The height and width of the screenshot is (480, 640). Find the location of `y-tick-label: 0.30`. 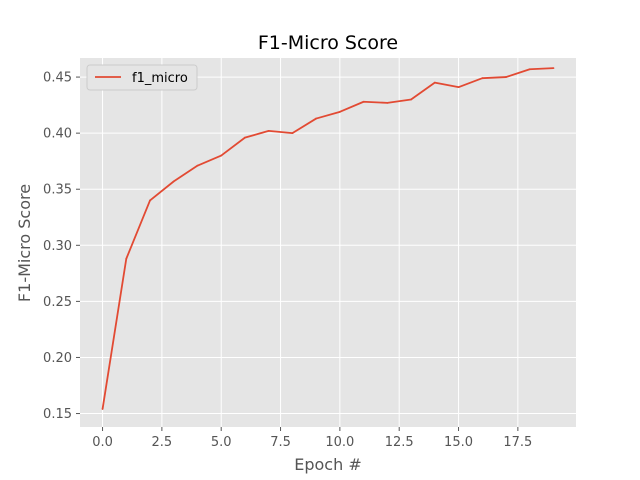

y-tick-label: 0.30 is located at coordinates (57, 246).